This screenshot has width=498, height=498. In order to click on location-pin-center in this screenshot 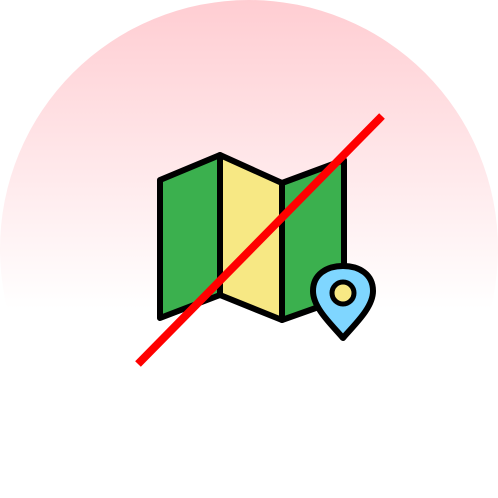, I will do `click(343, 293)`.